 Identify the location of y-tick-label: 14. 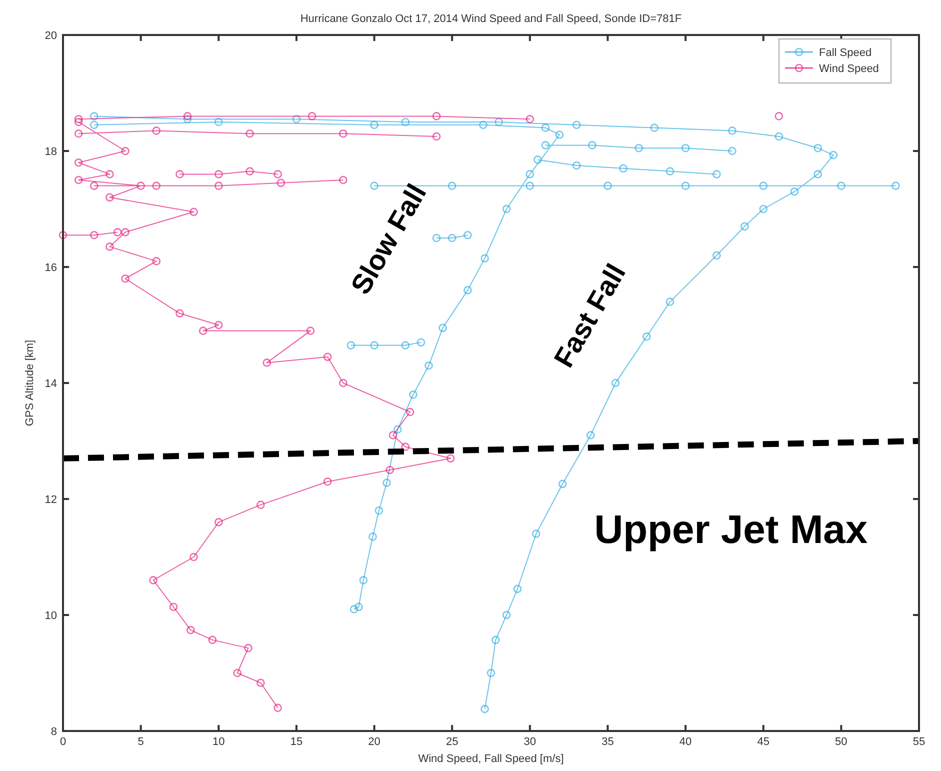
(50, 384).